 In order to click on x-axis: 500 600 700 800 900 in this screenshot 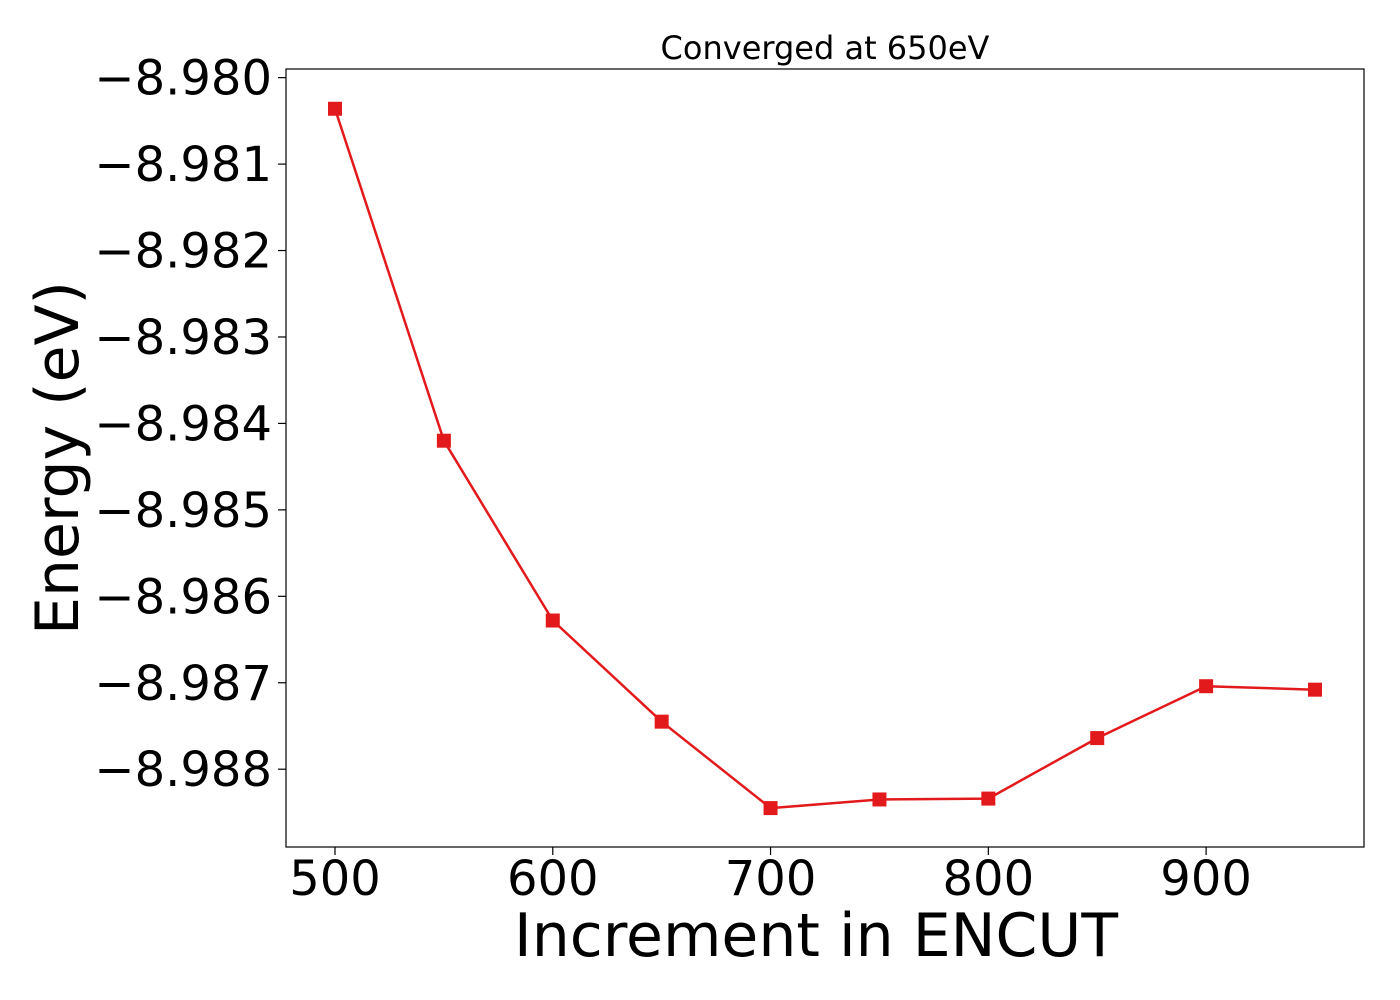, I will do `click(770, 877)`.